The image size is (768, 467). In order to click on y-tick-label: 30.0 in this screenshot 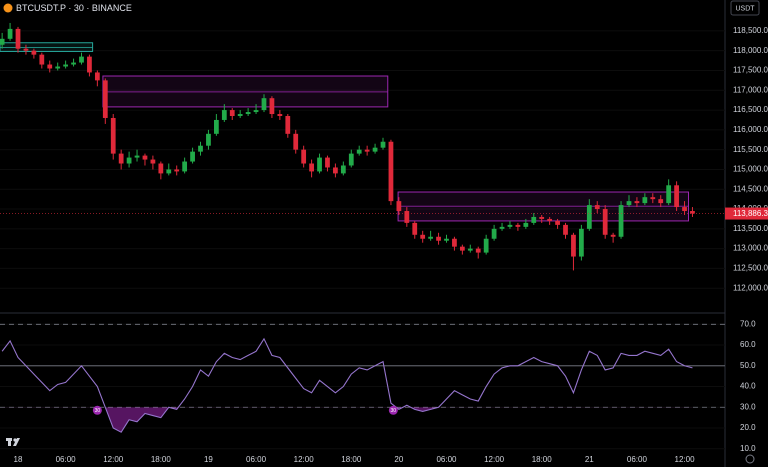, I will do `click(748, 406)`.